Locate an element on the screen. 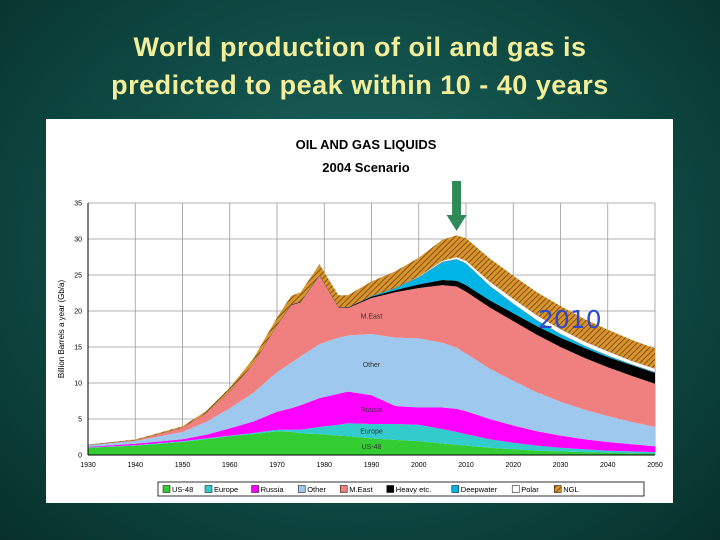 The image size is (720, 540). y-tick-label: 30 is located at coordinates (78, 240).